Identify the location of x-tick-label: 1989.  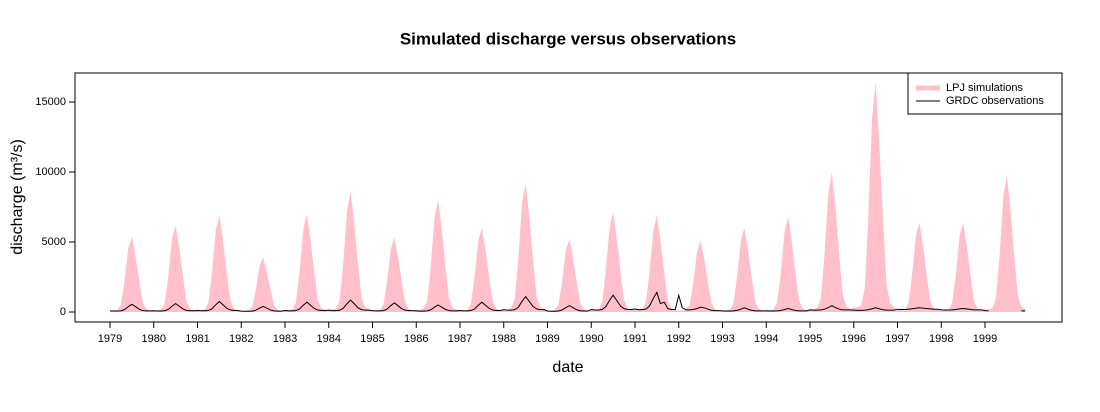
(547, 339).